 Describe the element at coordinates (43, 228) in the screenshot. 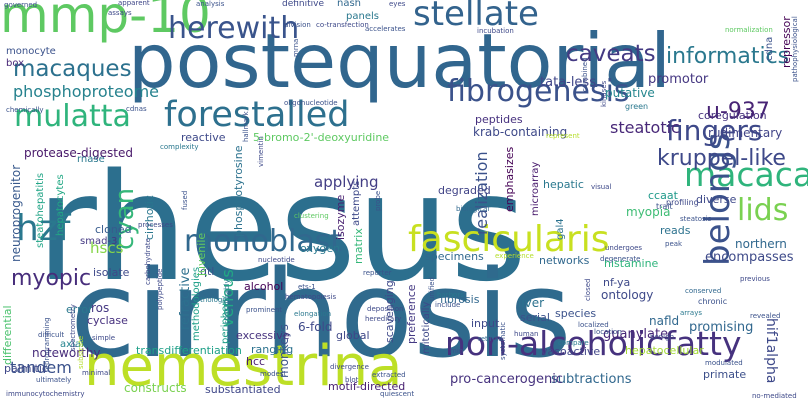

I see `word-hzf: hzf` at that location.